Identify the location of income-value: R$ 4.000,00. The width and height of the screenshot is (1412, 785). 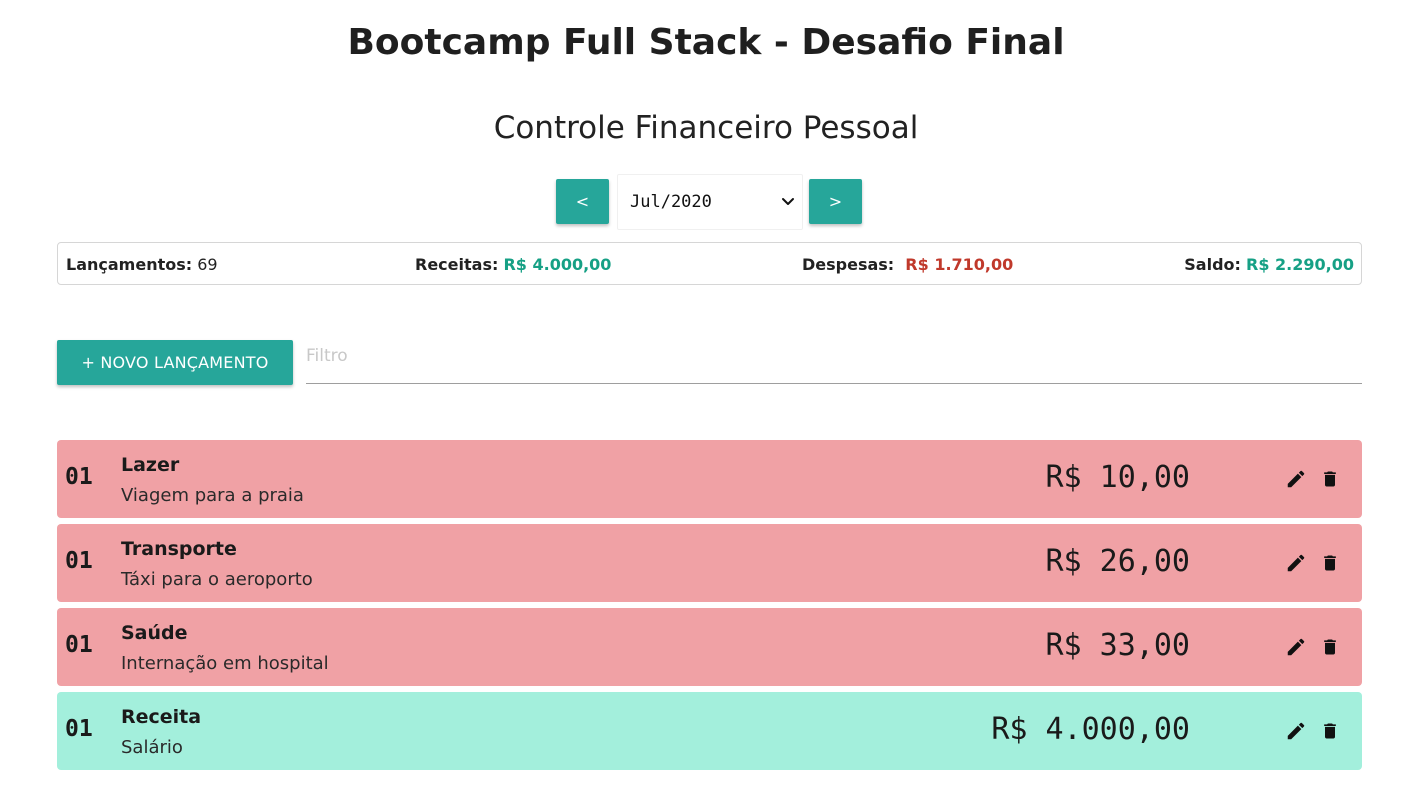
(557, 264).